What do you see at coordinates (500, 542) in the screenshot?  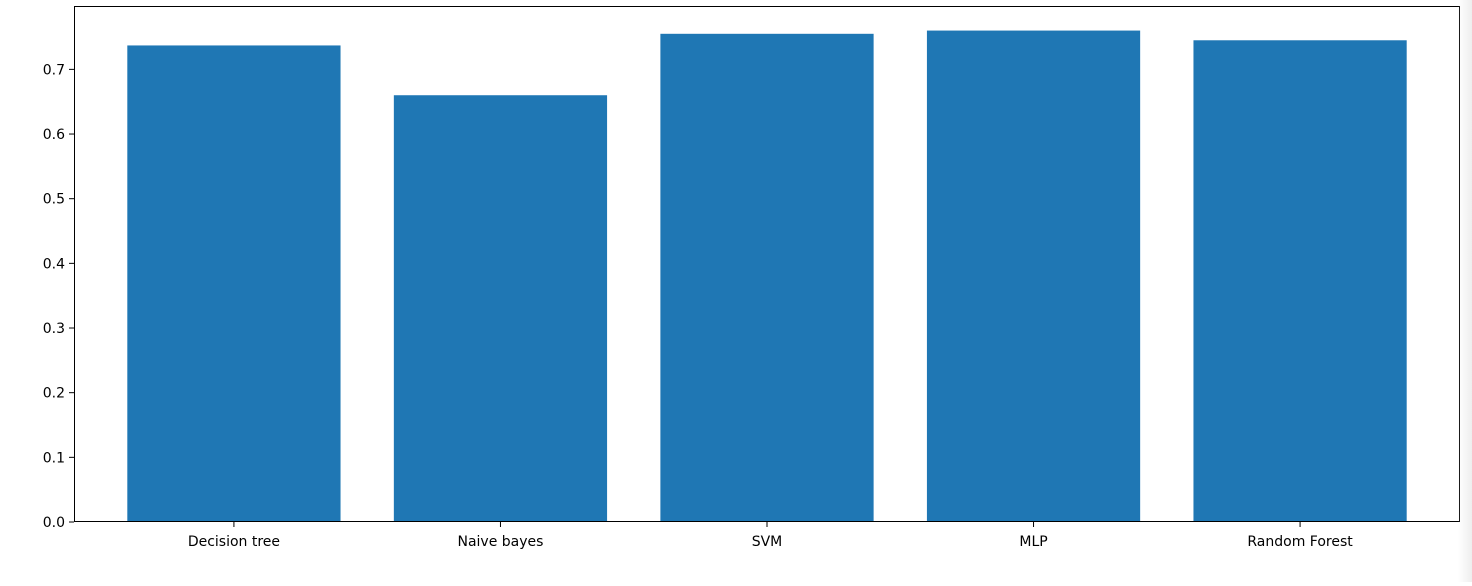 I see `x-tick-label: Naive bayes` at bounding box center [500, 542].